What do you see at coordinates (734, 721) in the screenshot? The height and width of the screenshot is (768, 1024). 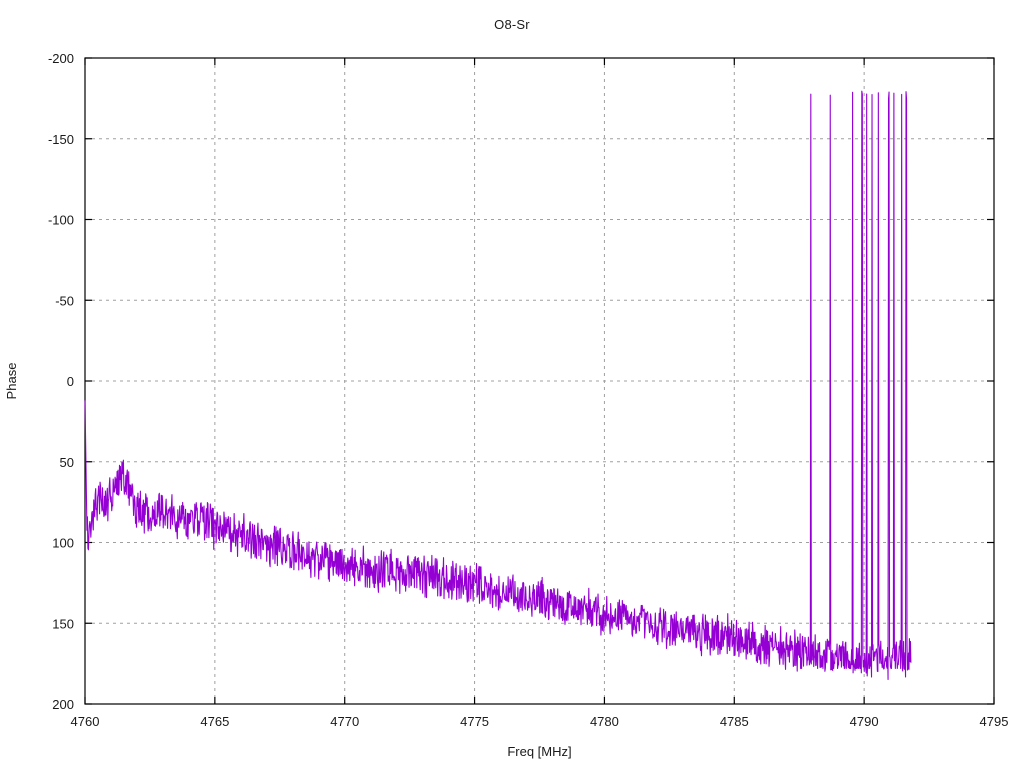 I see `x-tick-label: 4785` at bounding box center [734, 721].